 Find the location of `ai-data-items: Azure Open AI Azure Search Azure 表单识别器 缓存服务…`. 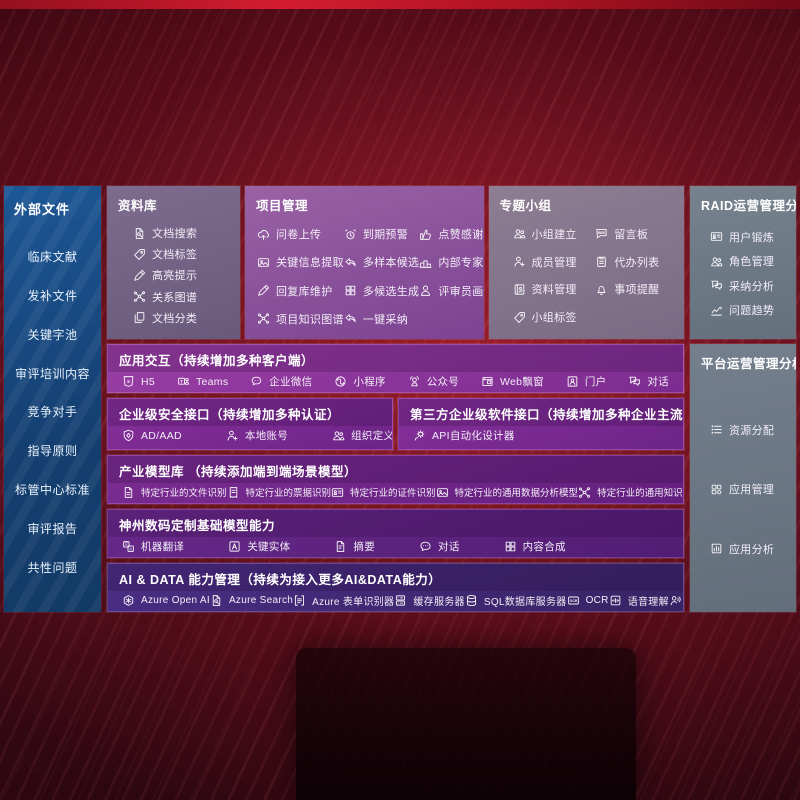

ai-data-items: Azure Open AI Azure Search Azure 表单识别器 缓存服务… is located at coordinates (395, 601).